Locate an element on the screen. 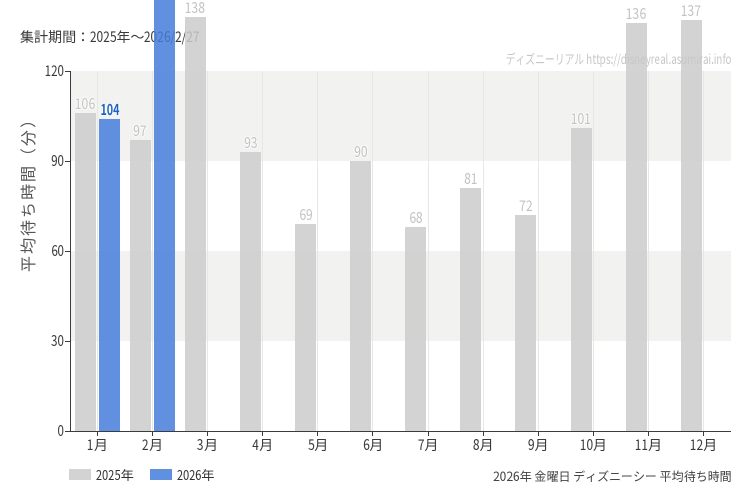  value-label-2025年-11月: 136 is located at coordinates (636, 13).